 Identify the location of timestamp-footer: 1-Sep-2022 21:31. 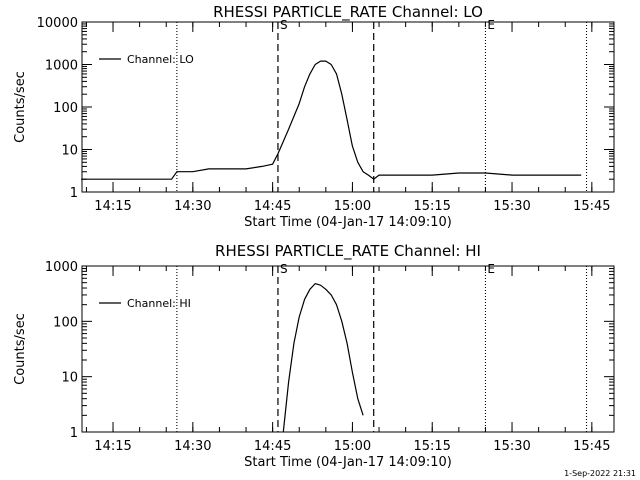
(600, 473).